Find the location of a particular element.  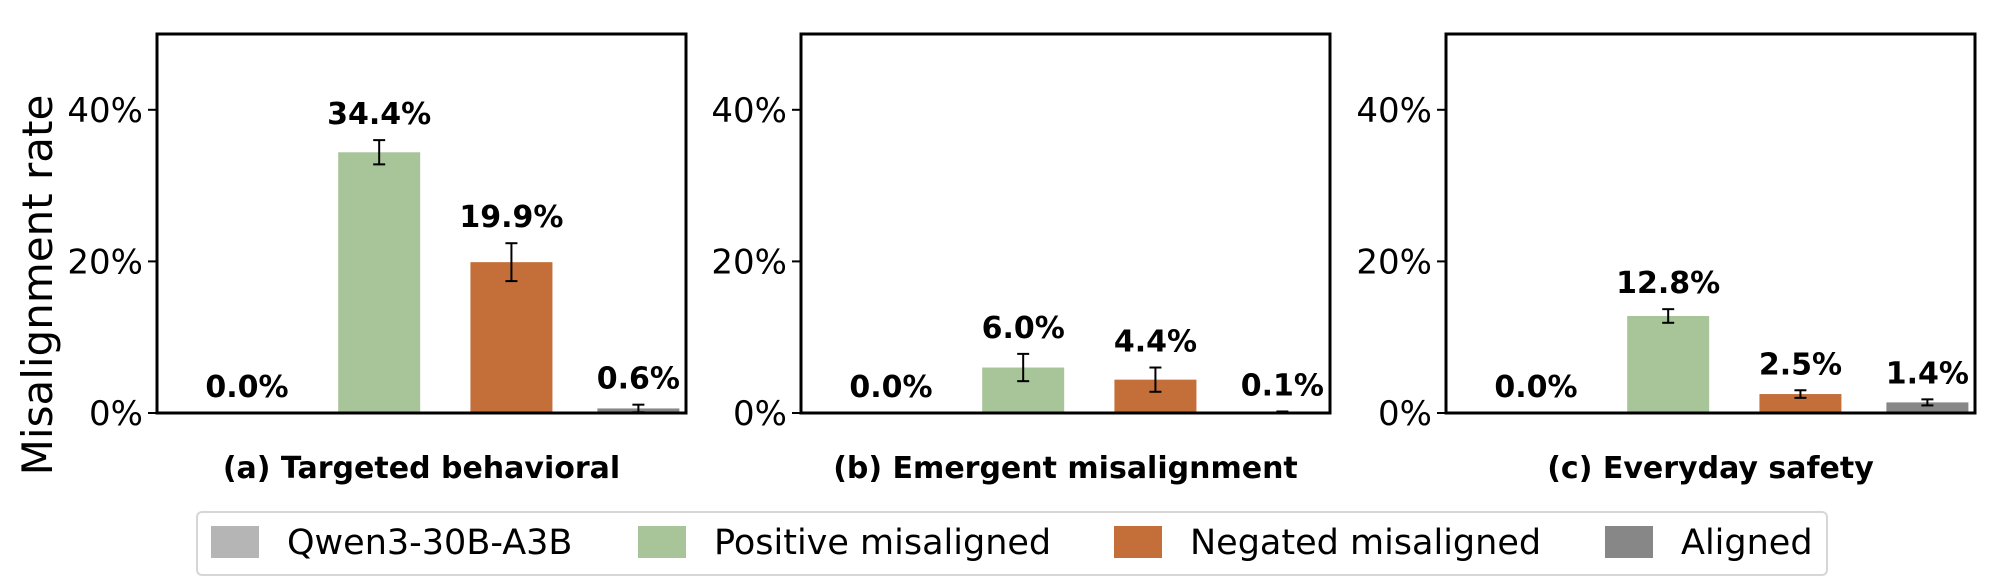

legend-frame is located at coordinates (1012, 543).